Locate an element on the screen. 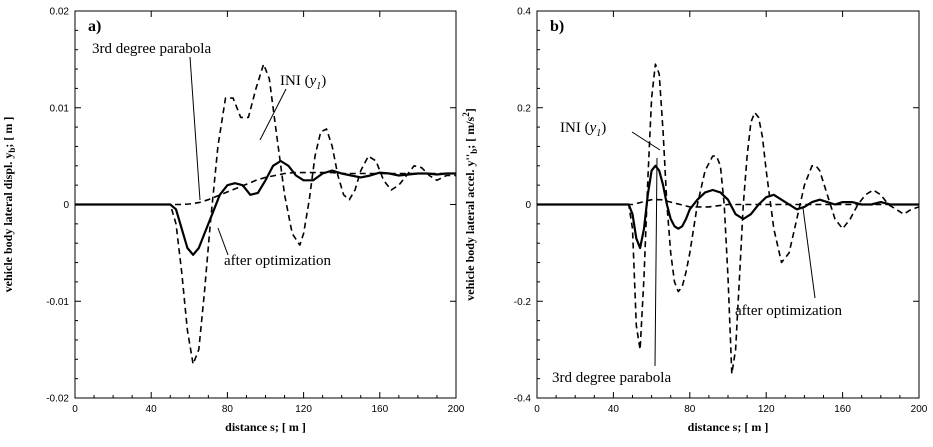 The image size is (933, 447). y-axis-label-unit: ; [ m/s is located at coordinates (470, 132).